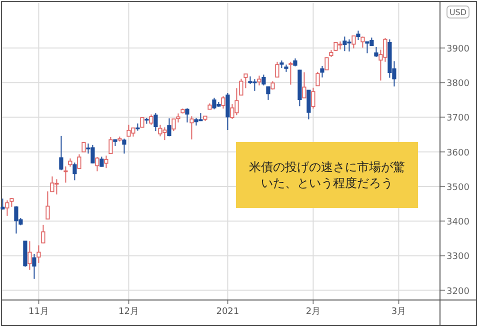 This screenshot has width=478, height=327. What do you see at coordinates (458, 153) in the screenshot?
I see `y-tick-label: 3600` at bounding box center [458, 153].